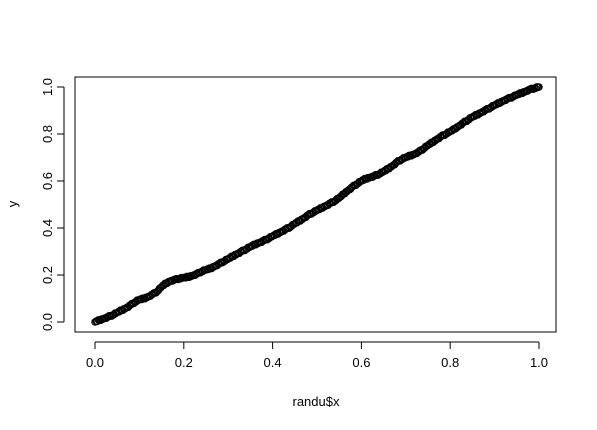  What do you see at coordinates (95, 362) in the screenshot?
I see `x-tick-label: 0.0` at bounding box center [95, 362].